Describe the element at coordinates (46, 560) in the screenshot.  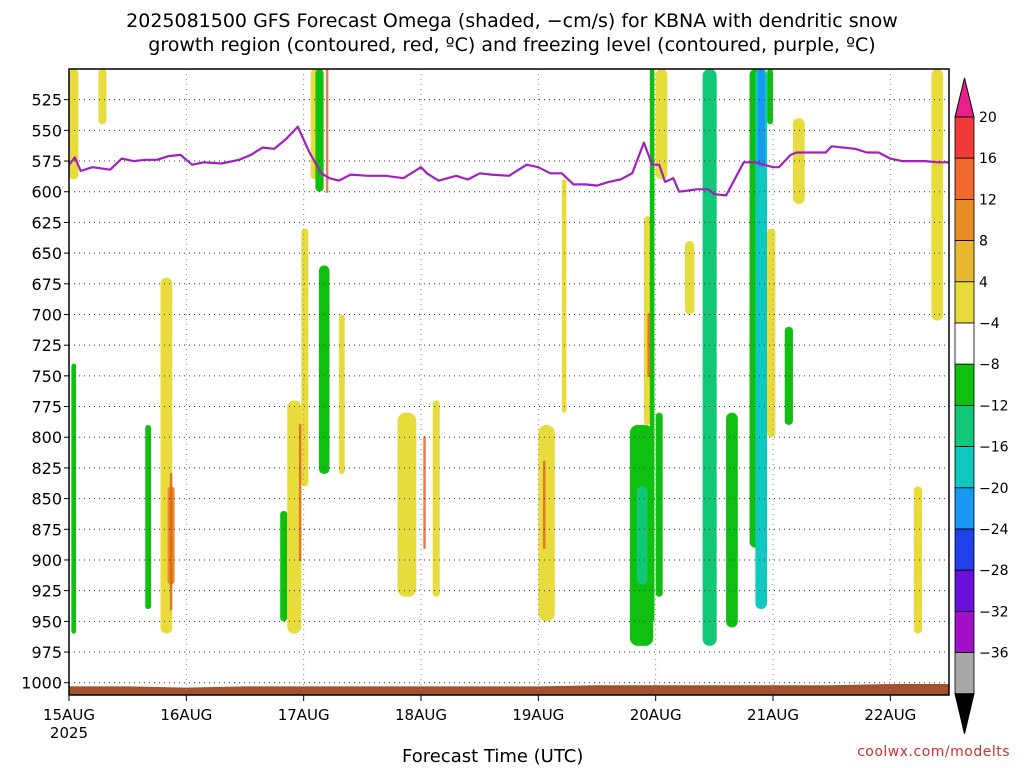
I see `y-tick-label-900: 900` at that location.